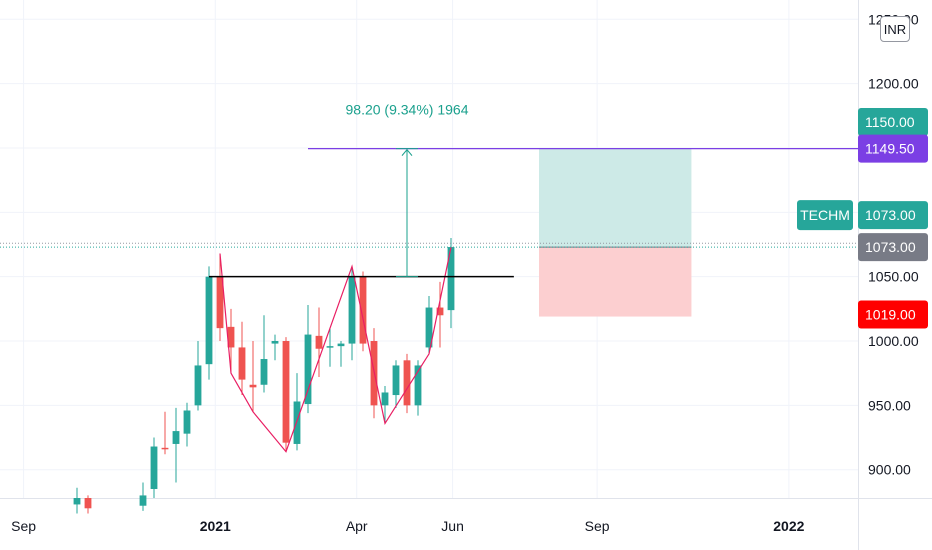 The height and width of the screenshot is (550, 932). I want to click on target-badge: 1149.50, so click(893, 148).